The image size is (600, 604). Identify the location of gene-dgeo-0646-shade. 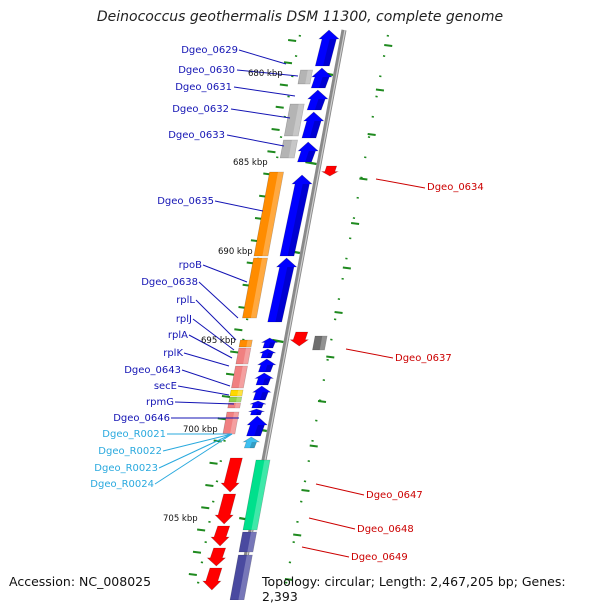
(259, 430).